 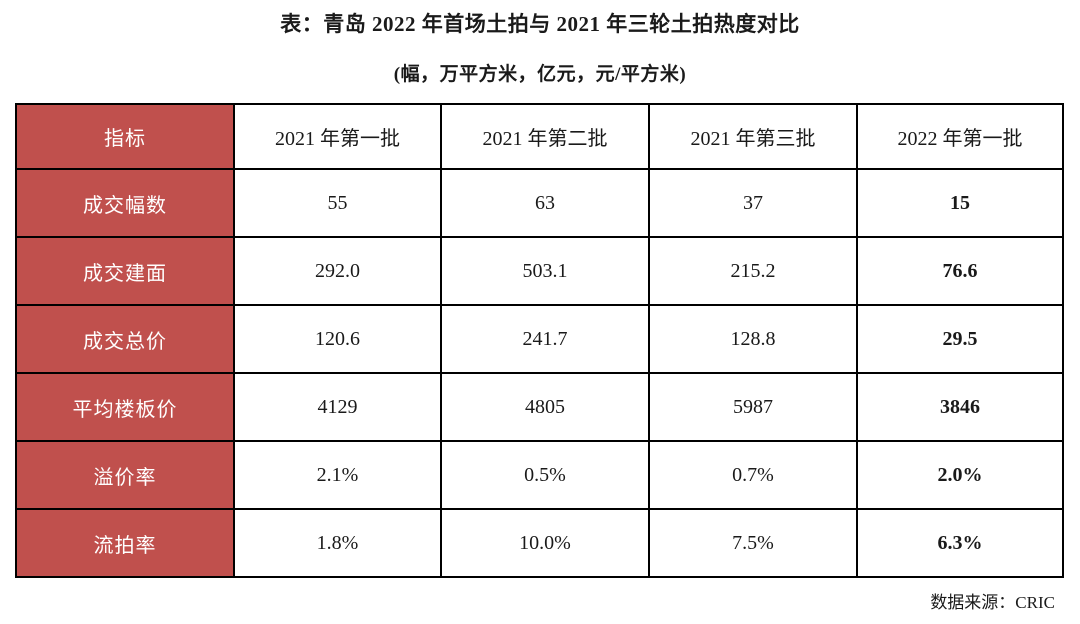 I want to click on table-row-avg-floor-price: 平均楼板价 4129 4805 5987 3846, so click(x=539, y=407).